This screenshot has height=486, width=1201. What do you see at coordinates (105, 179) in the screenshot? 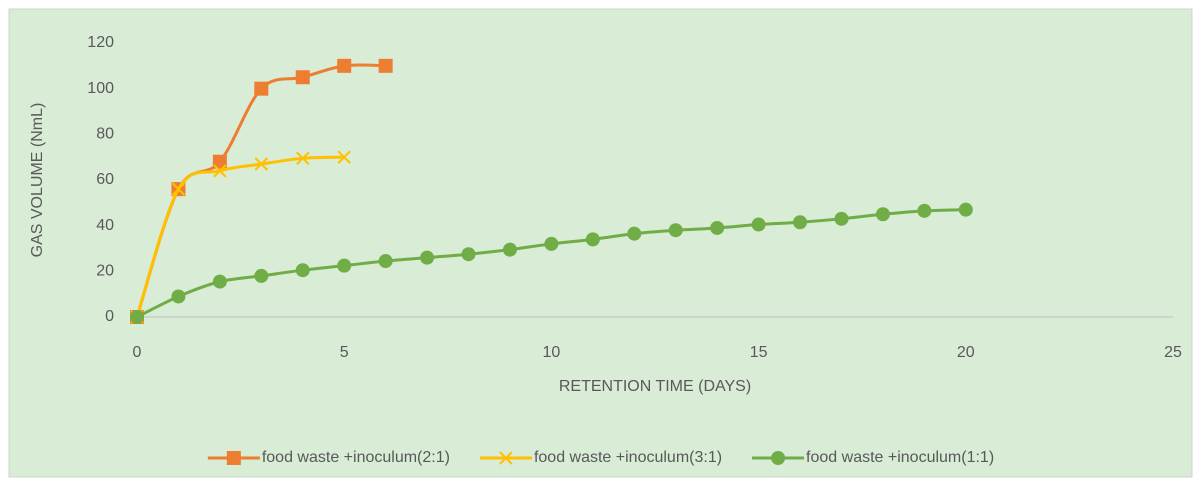
I see `y-tick-label: 60` at bounding box center [105, 179].